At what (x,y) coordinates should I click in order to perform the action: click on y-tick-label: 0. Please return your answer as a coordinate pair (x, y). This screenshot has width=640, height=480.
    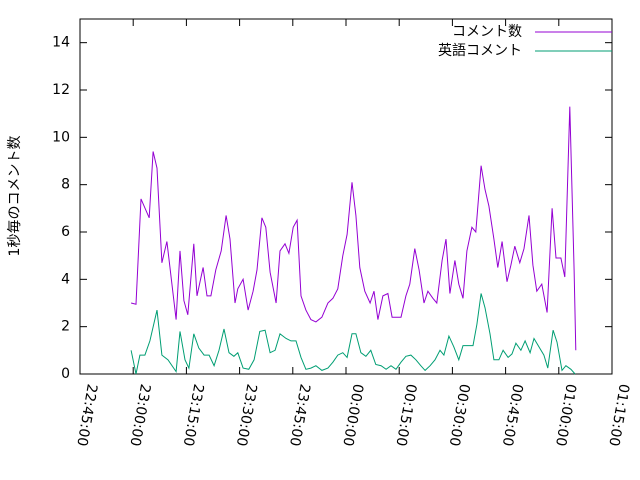
    Looking at the image, I should click on (65, 374).